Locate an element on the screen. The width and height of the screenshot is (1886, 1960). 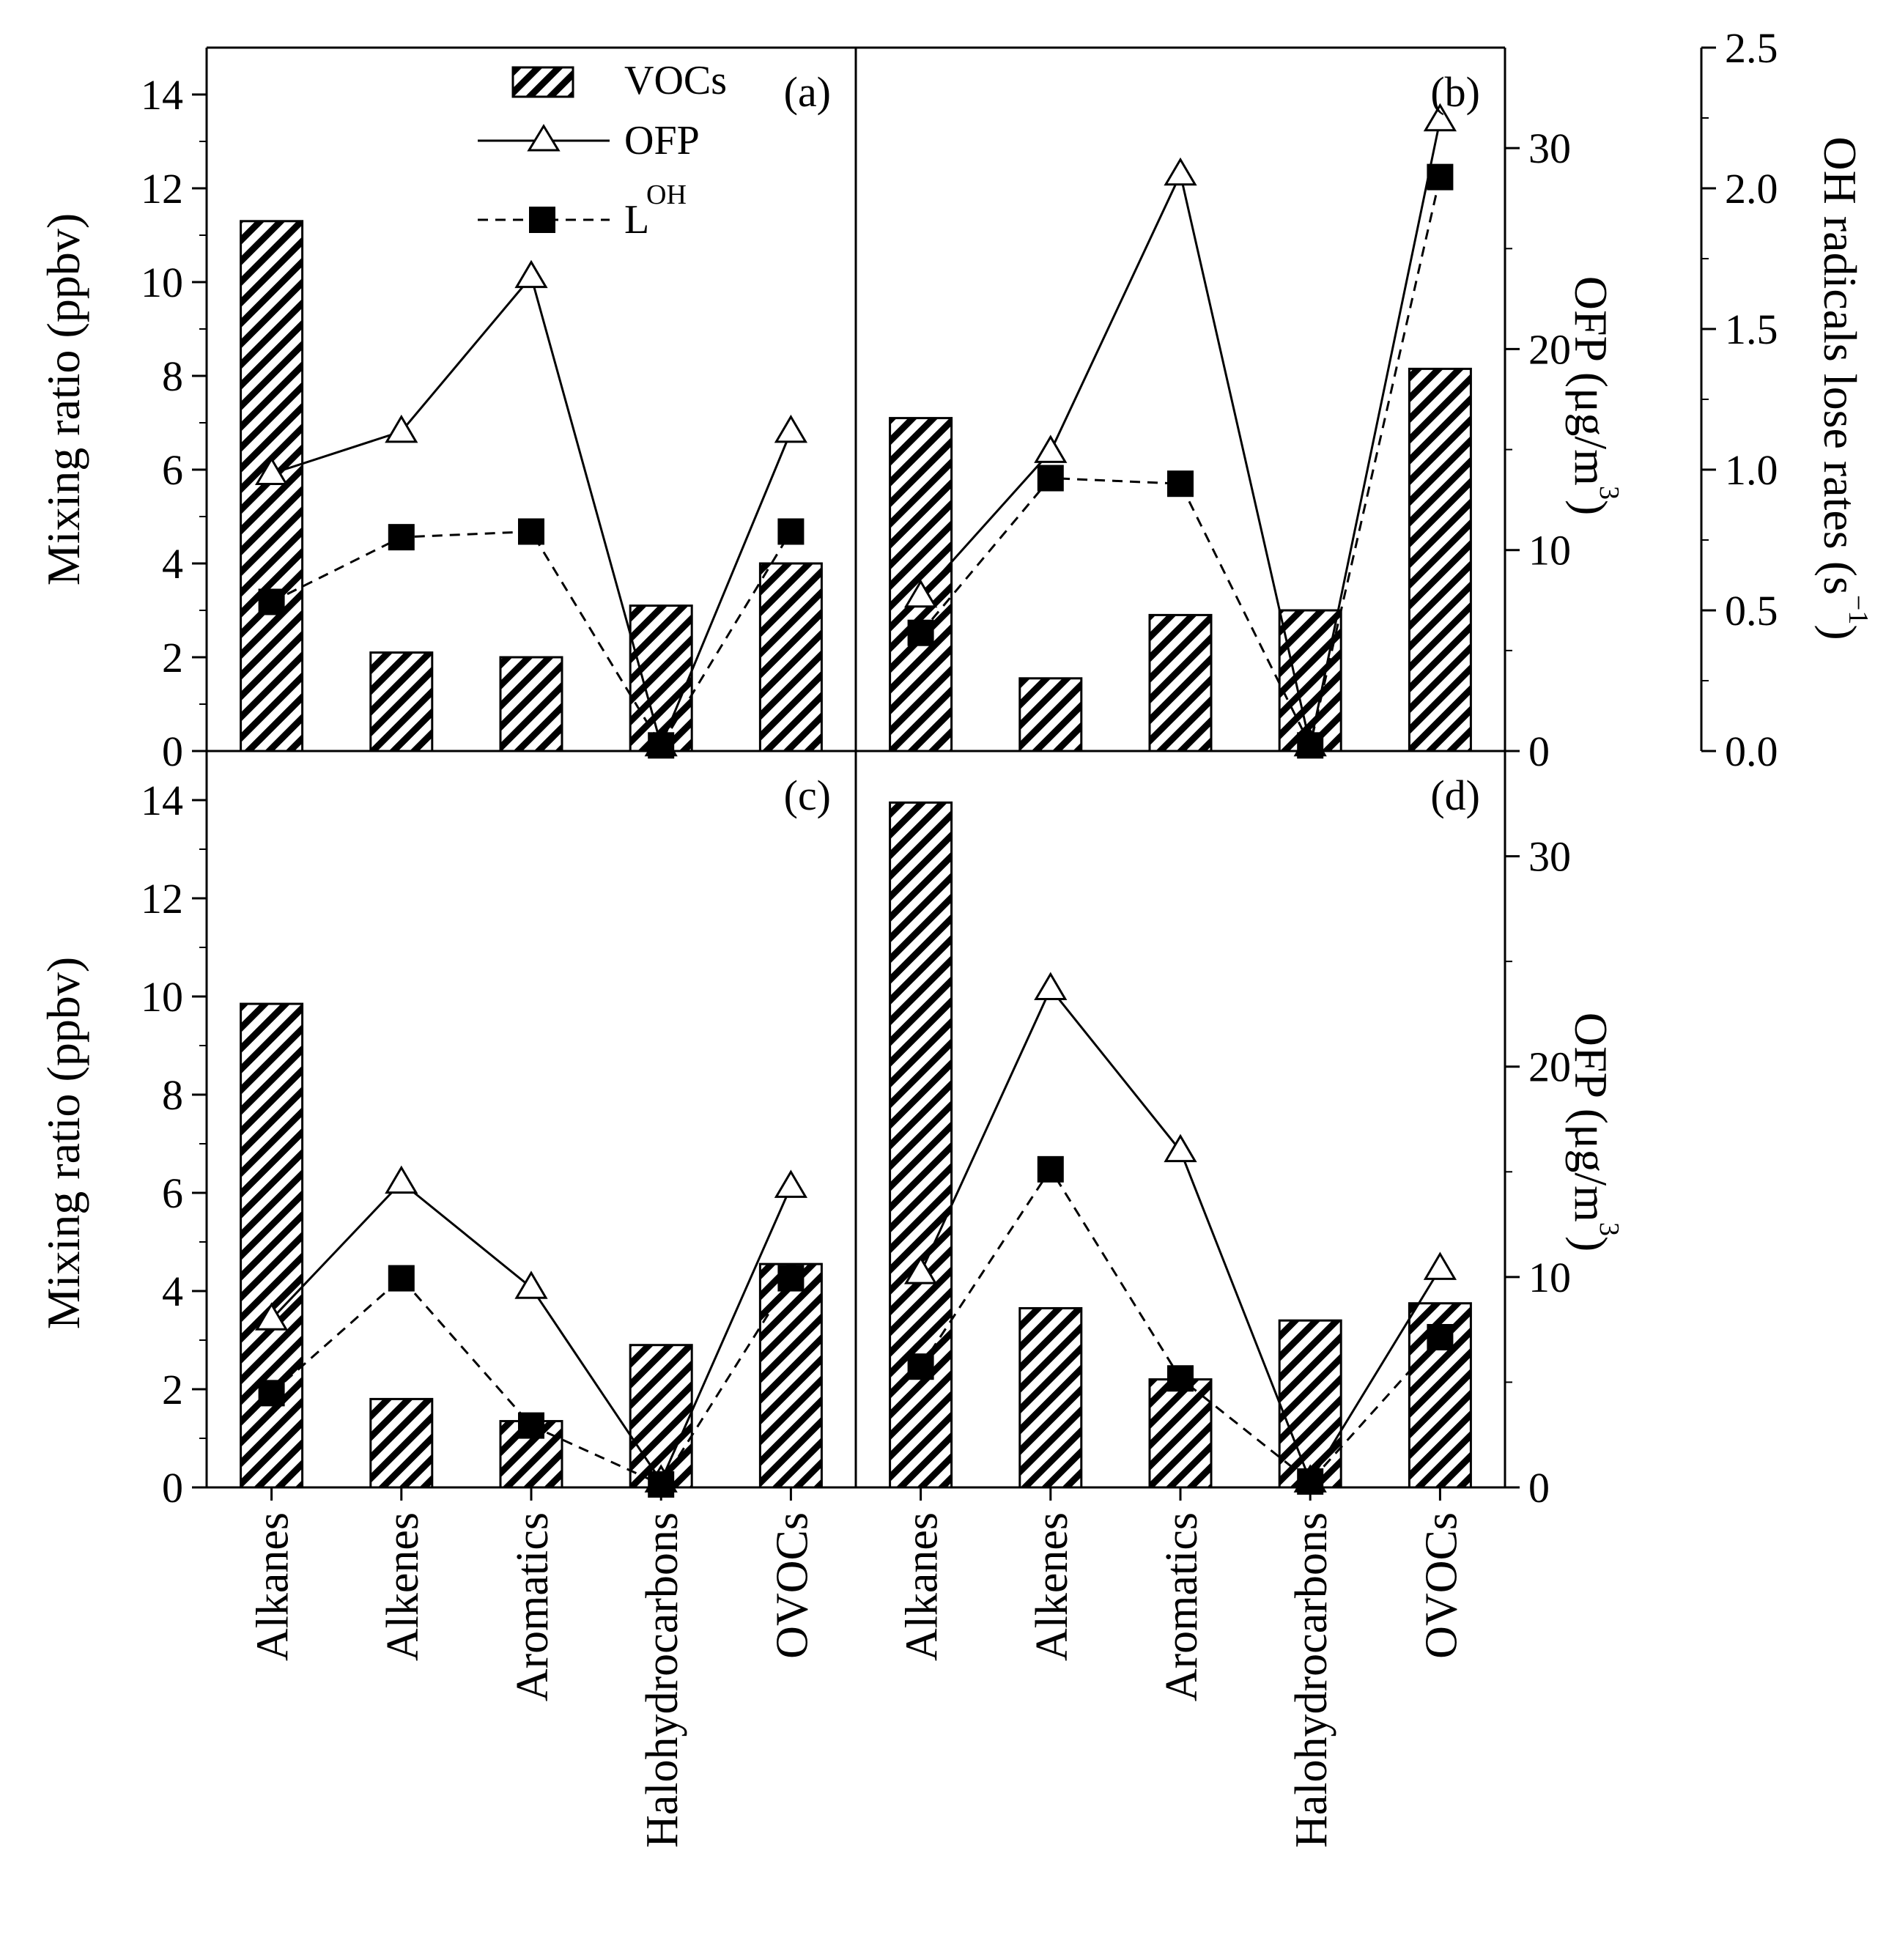
legend-loh-sup: OH is located at coordinates (666, 195).